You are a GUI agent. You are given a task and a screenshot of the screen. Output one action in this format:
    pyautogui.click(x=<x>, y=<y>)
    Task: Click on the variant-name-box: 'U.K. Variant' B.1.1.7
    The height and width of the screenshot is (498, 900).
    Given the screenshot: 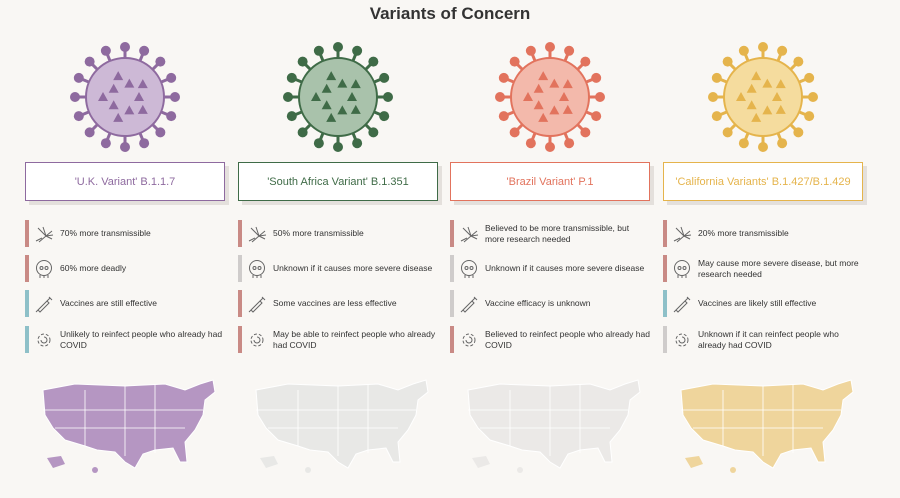 What is the action you would take?
    pyautogui.click(x=125, y=181)
    